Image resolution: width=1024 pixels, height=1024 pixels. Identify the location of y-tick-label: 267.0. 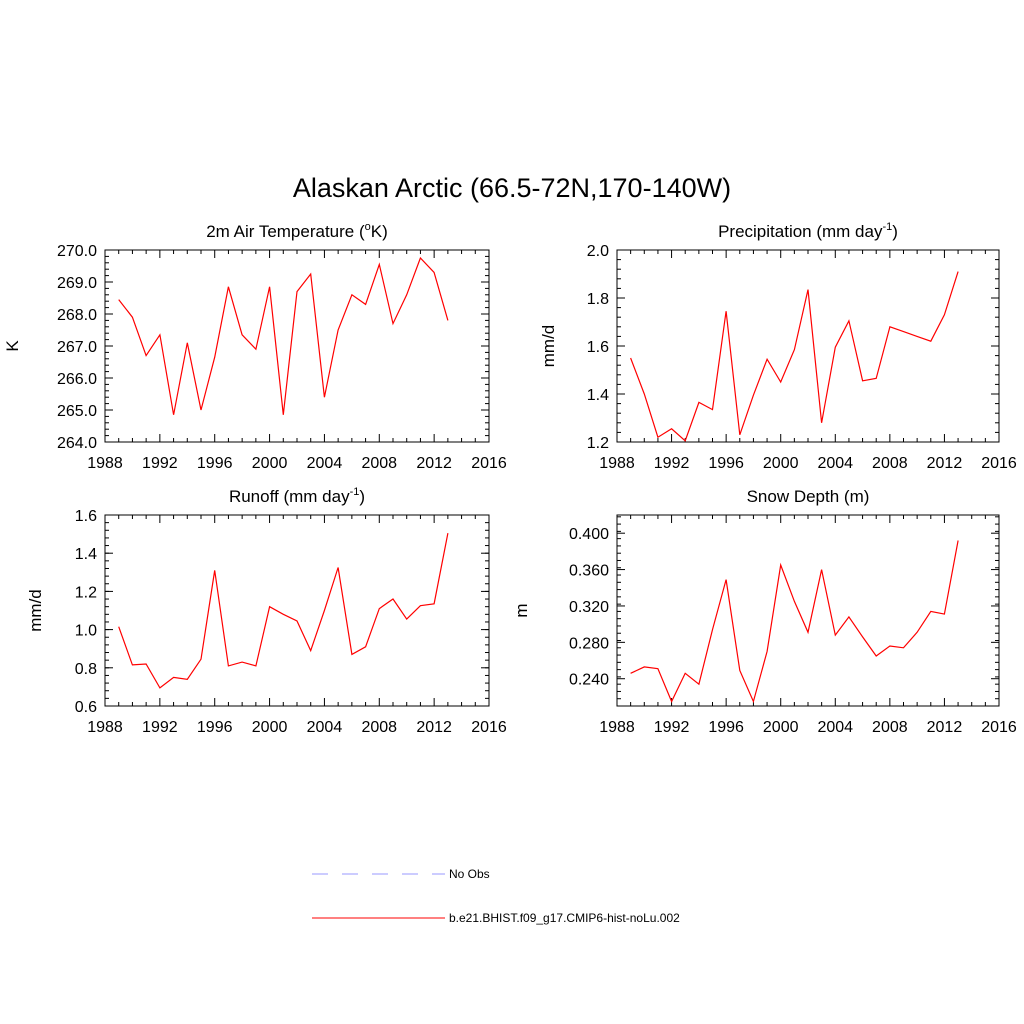
(77, 347).